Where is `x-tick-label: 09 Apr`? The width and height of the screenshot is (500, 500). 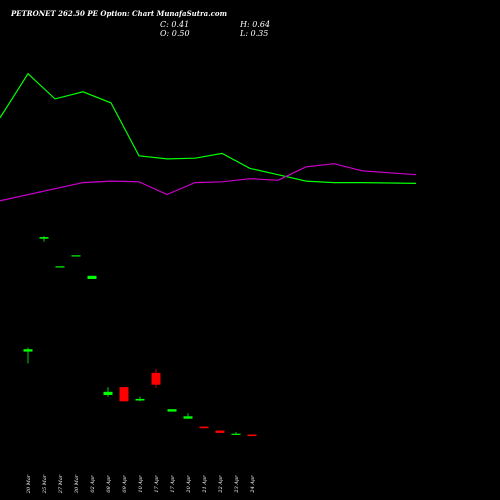 x-tick-label: 09 Apr is located at coordinates (125, 484).